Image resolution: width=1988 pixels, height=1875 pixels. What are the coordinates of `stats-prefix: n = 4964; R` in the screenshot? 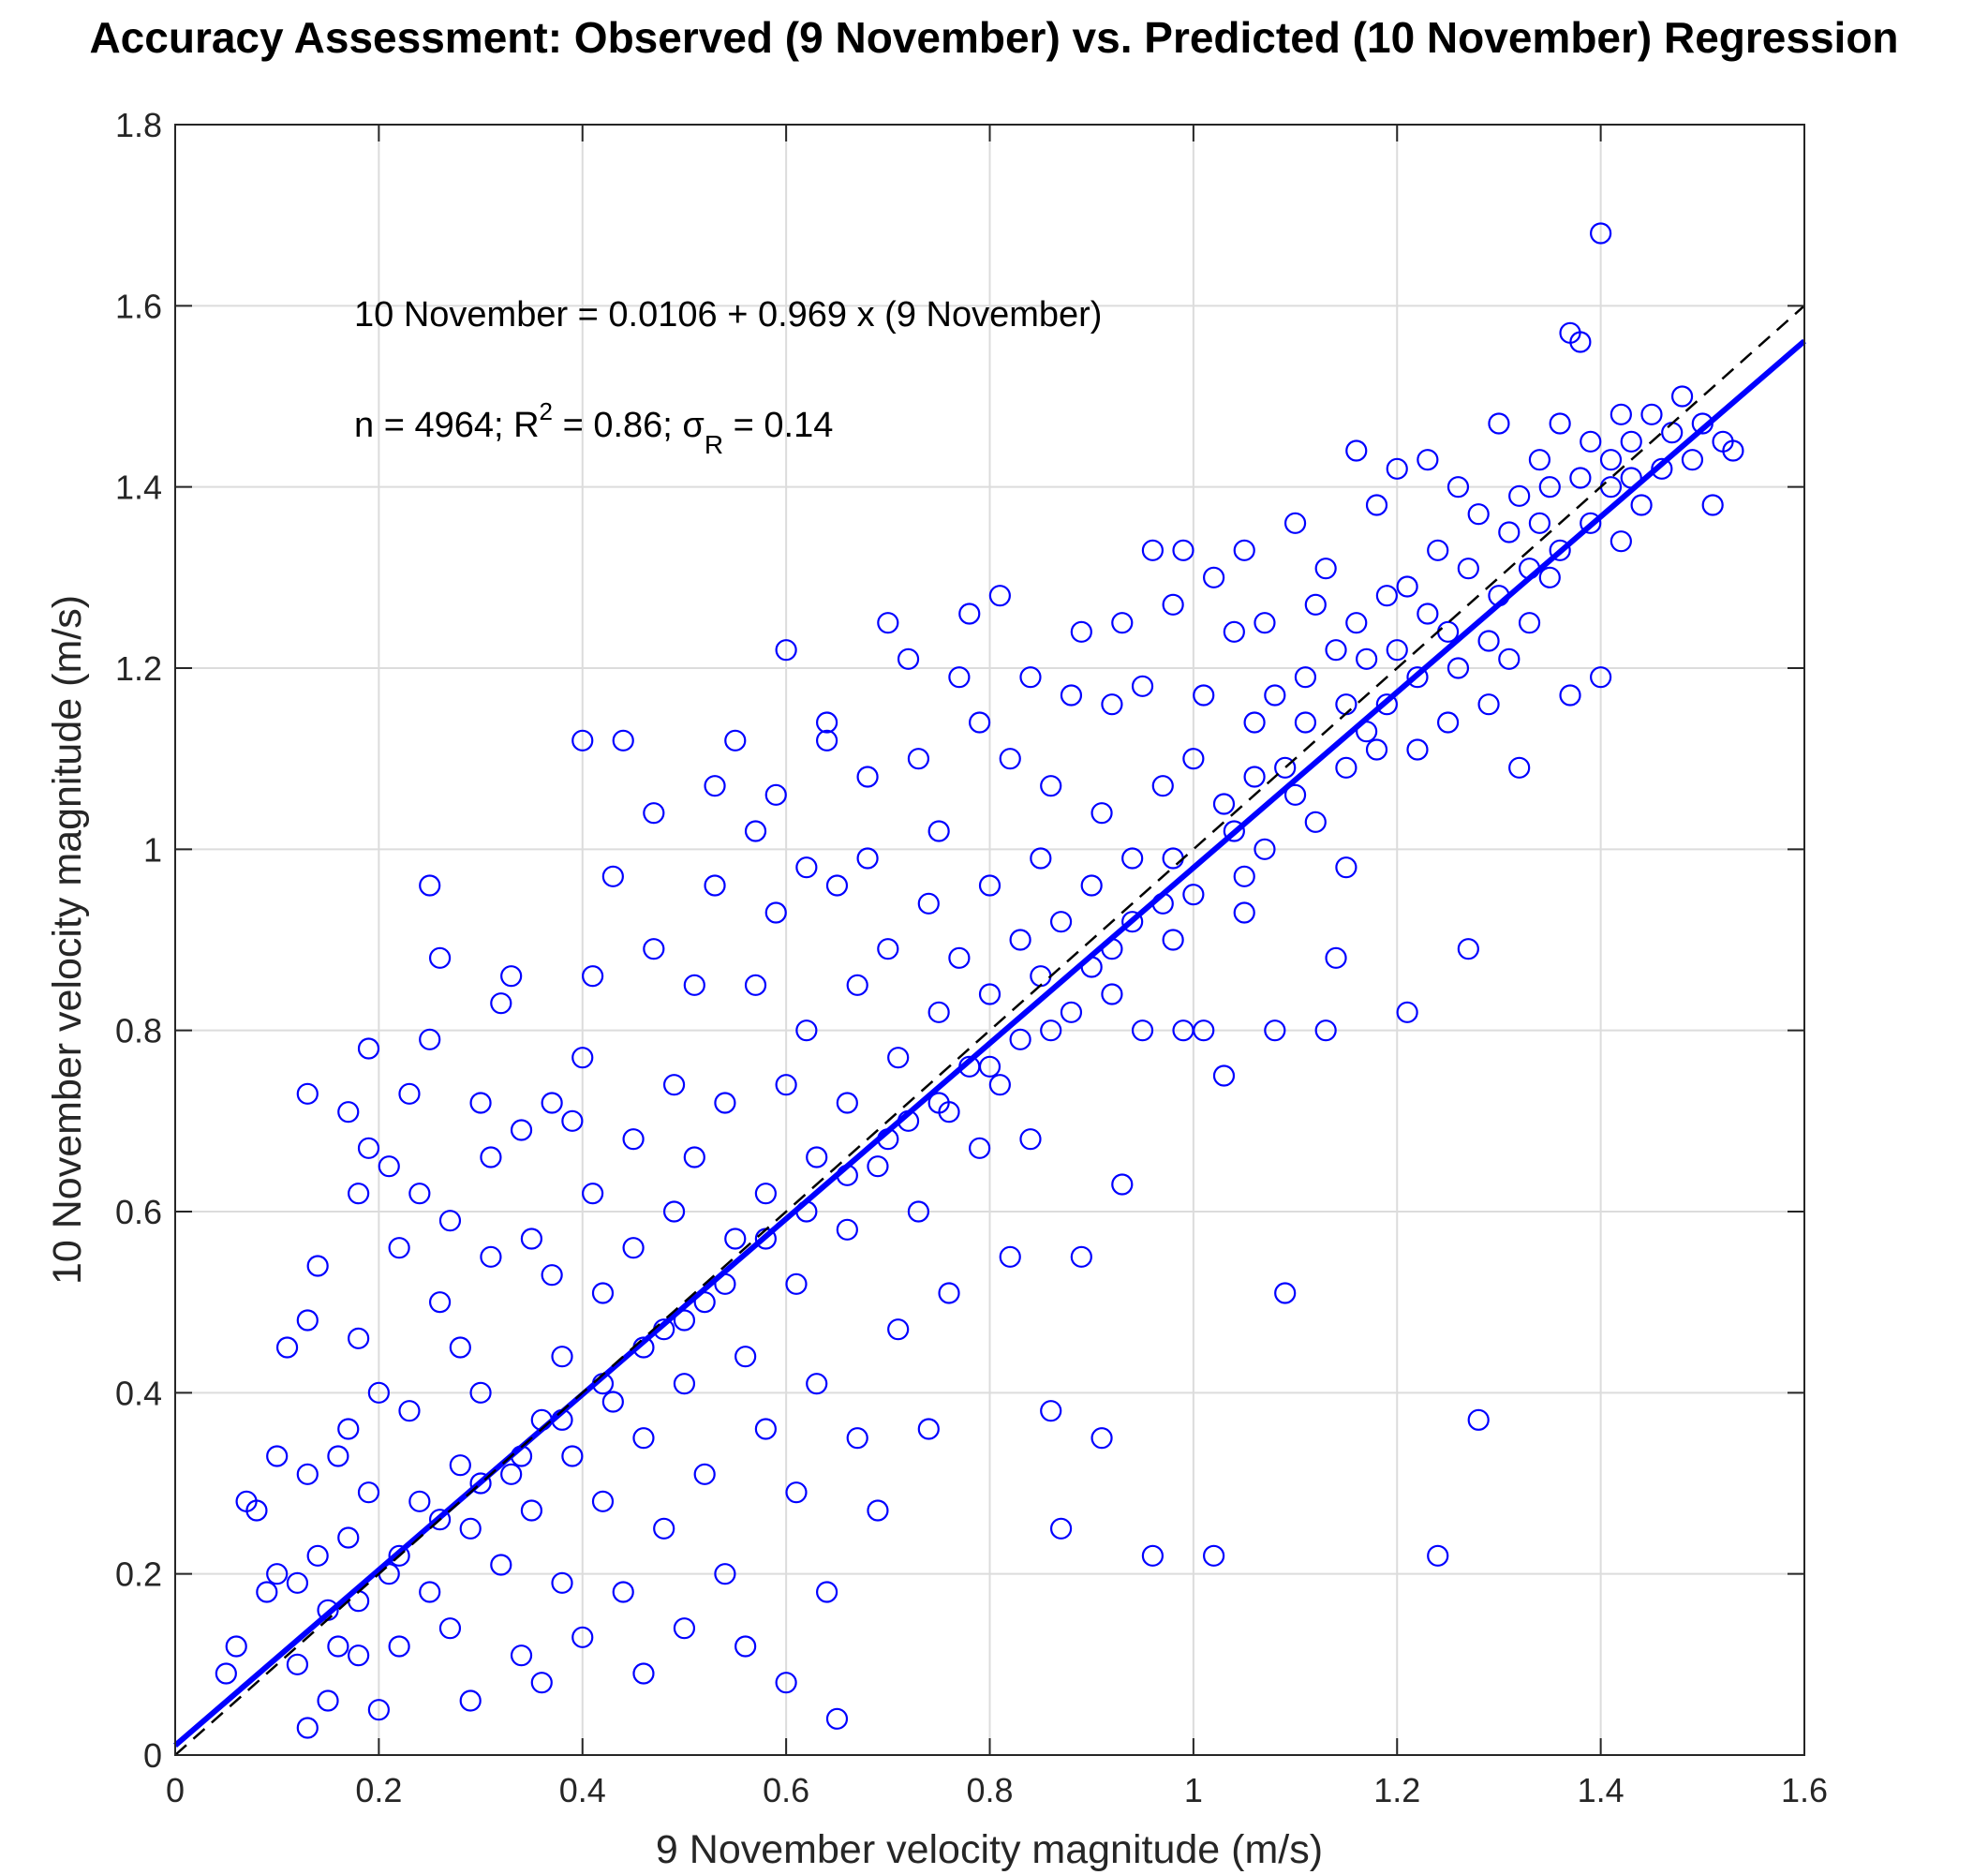 It's located at (447, 425).